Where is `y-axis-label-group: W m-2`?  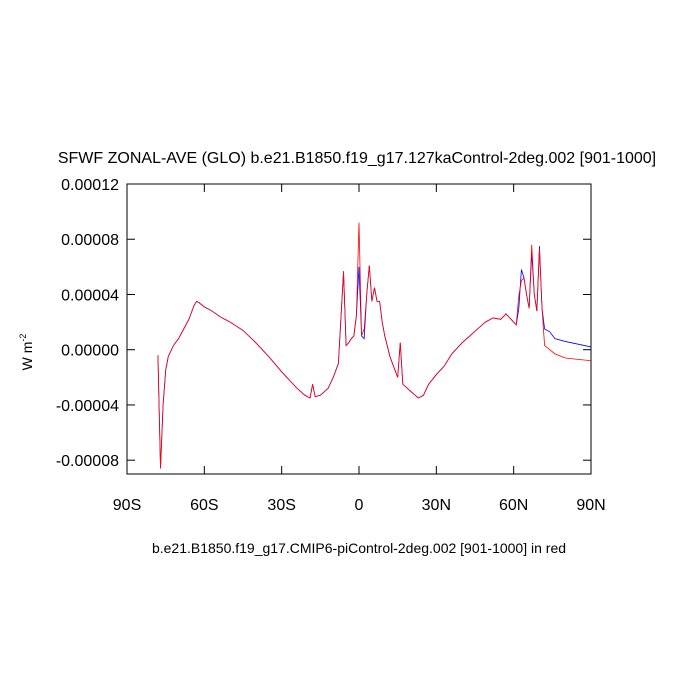 y-axis-label-group: W m-2 is located at coordinates (26, 352).